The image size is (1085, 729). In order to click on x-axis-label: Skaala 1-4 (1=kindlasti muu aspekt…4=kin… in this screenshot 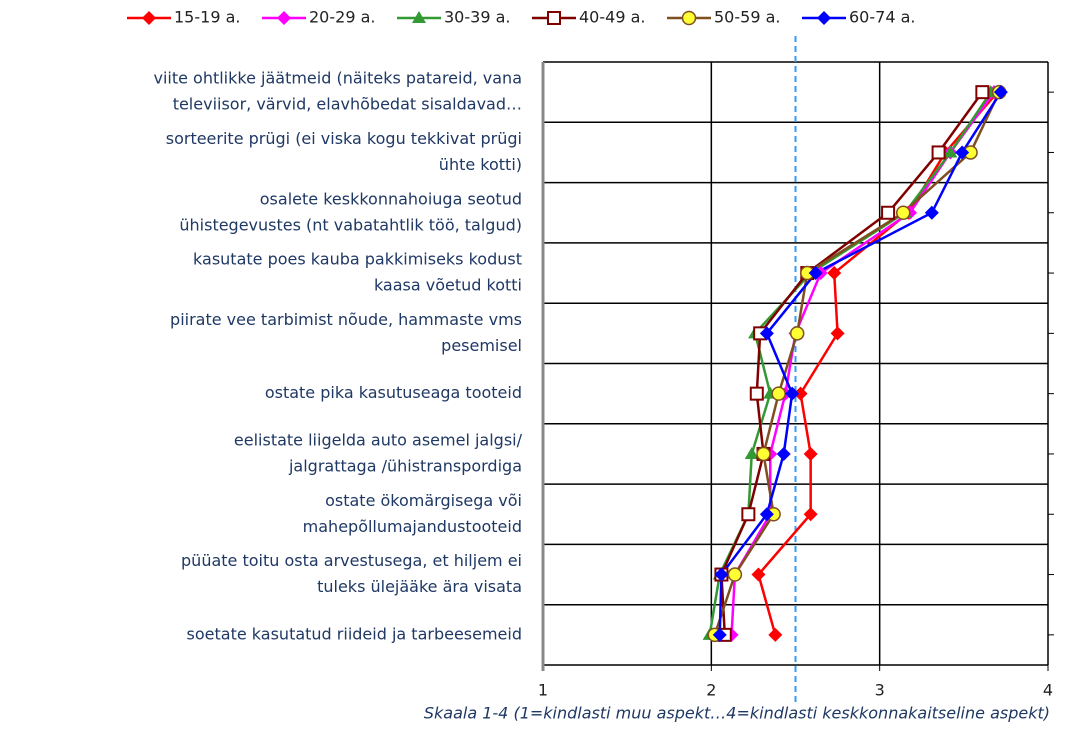, I will do `click(737, 713)`.